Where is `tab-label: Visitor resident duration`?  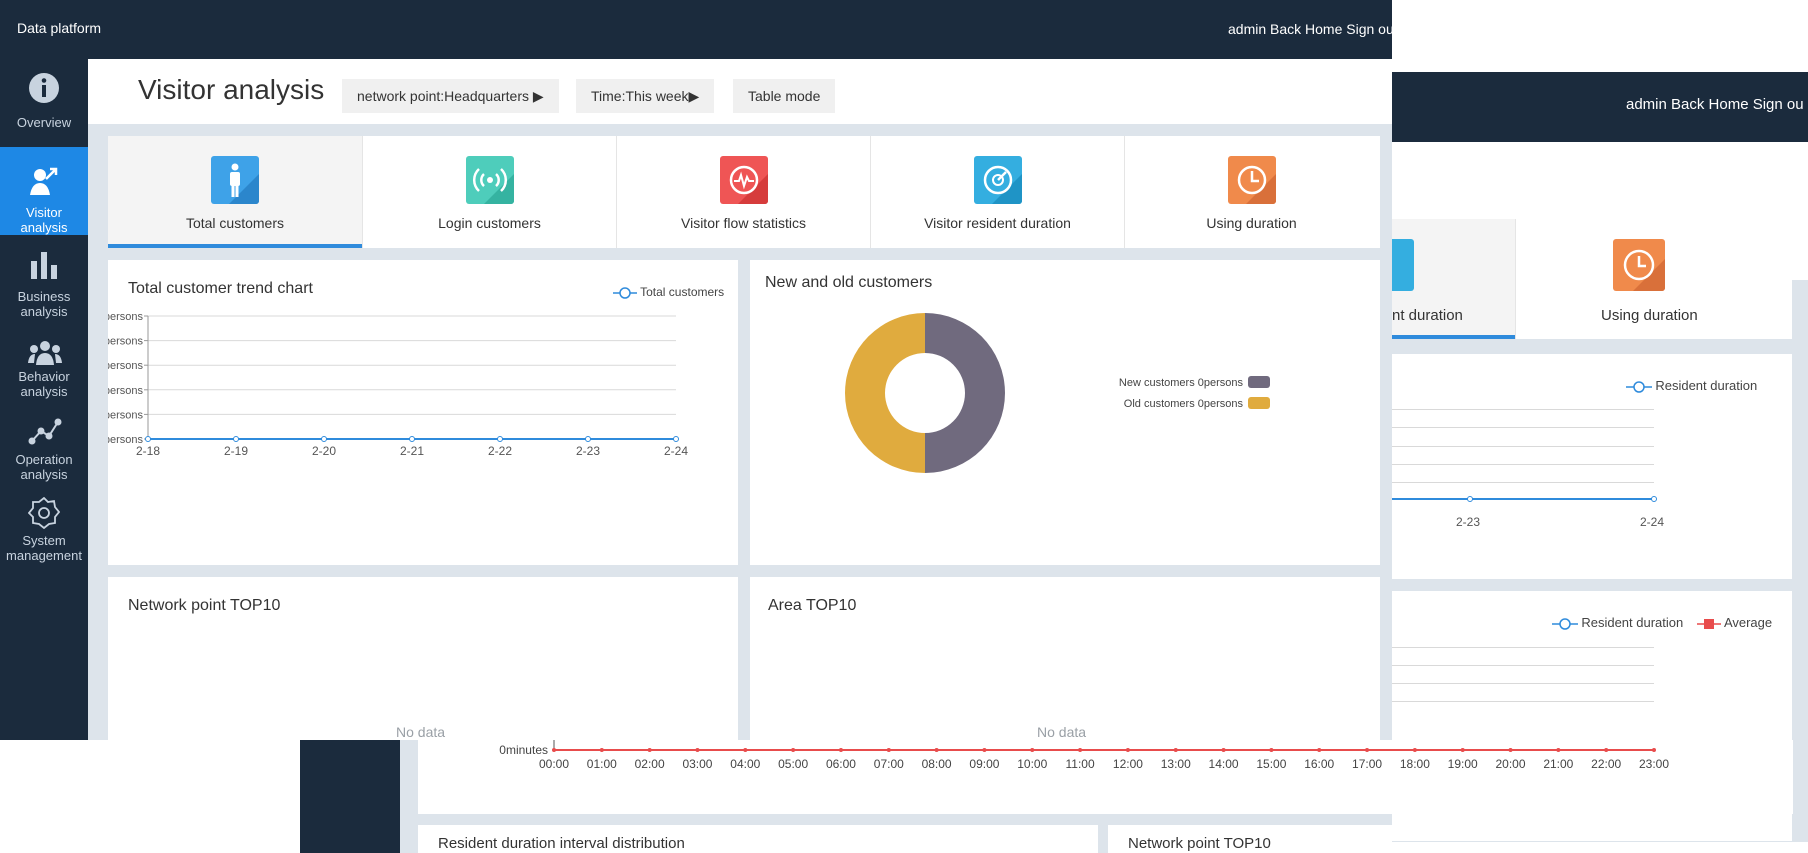 tab-label: Visitor resident duration is located at coordinates (997, 223).